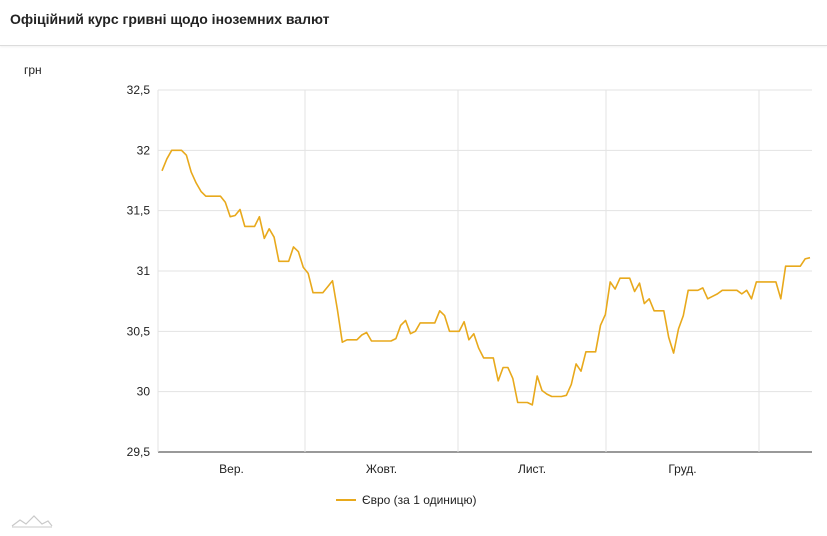  I want to click on legend-label: Євро (за 1 одиницю), so click(419, 500).